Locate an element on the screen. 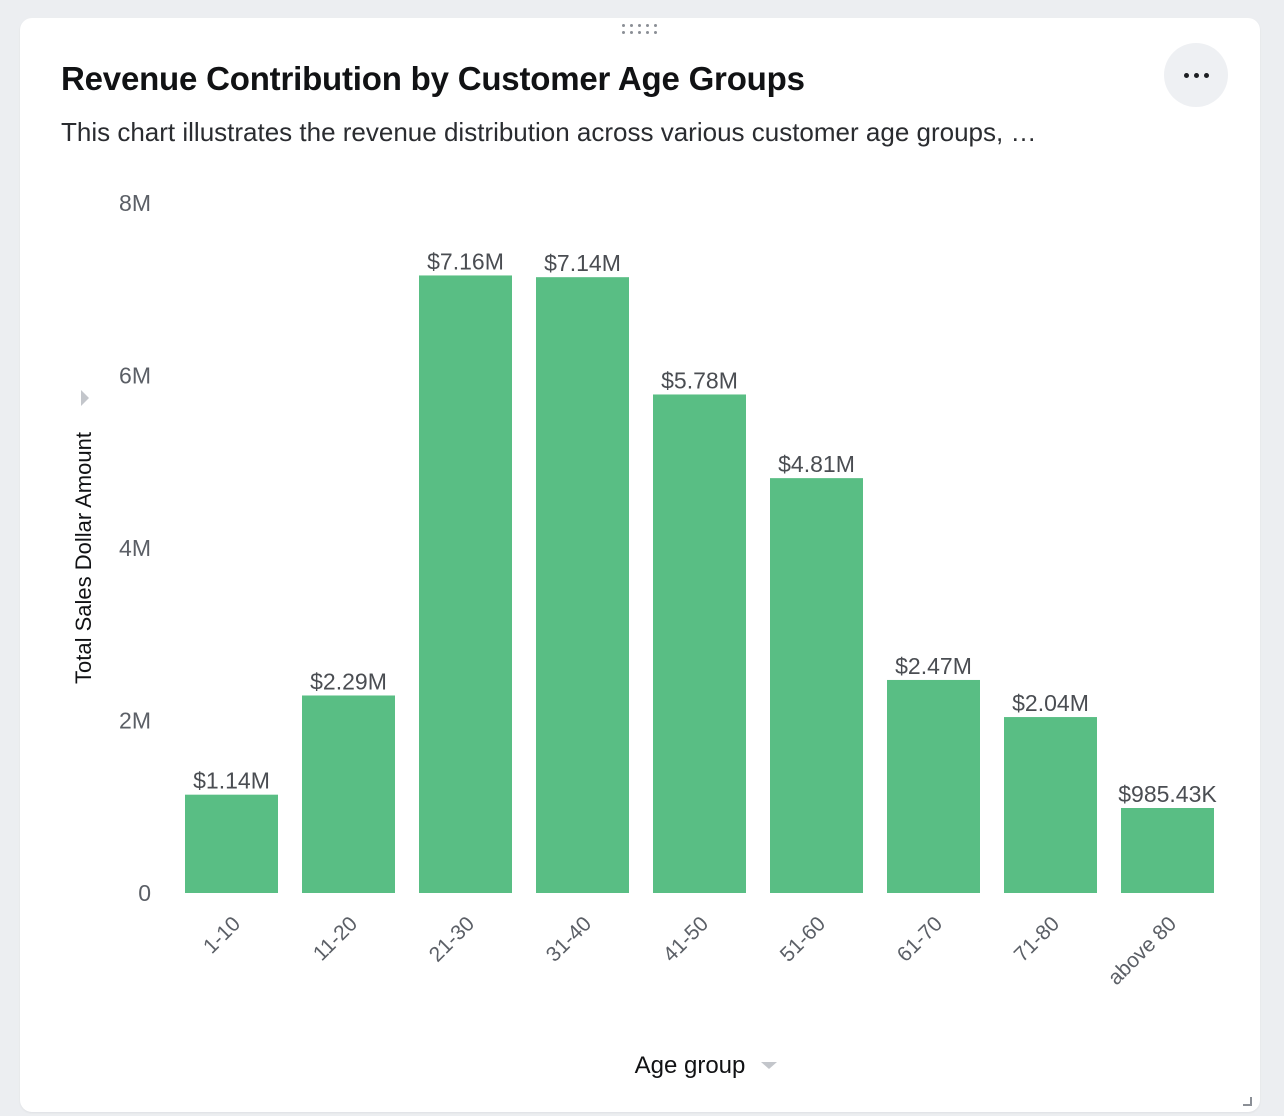  data-label: $2.47M is located at coordinates (933, 666).